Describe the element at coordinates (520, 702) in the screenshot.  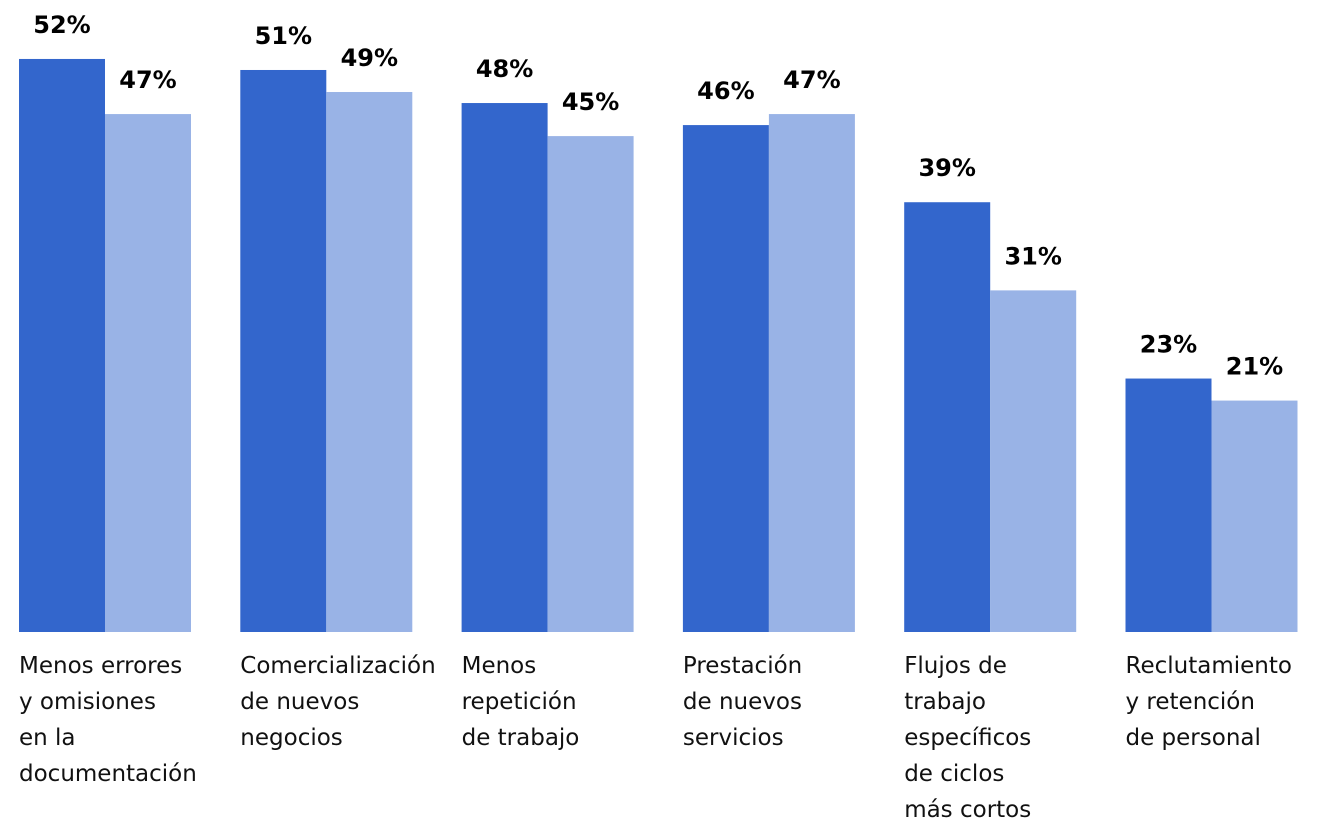
I see `category-label: Menos repetición de trabajo` at that location.